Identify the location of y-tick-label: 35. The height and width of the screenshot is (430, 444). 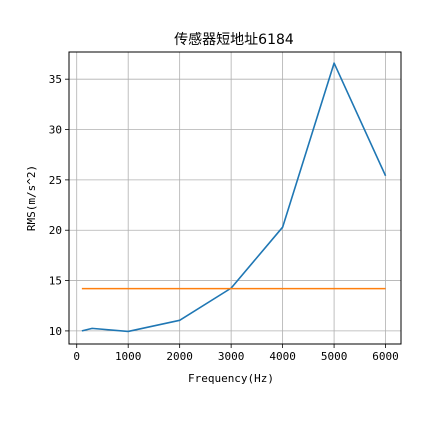
(55, 79).